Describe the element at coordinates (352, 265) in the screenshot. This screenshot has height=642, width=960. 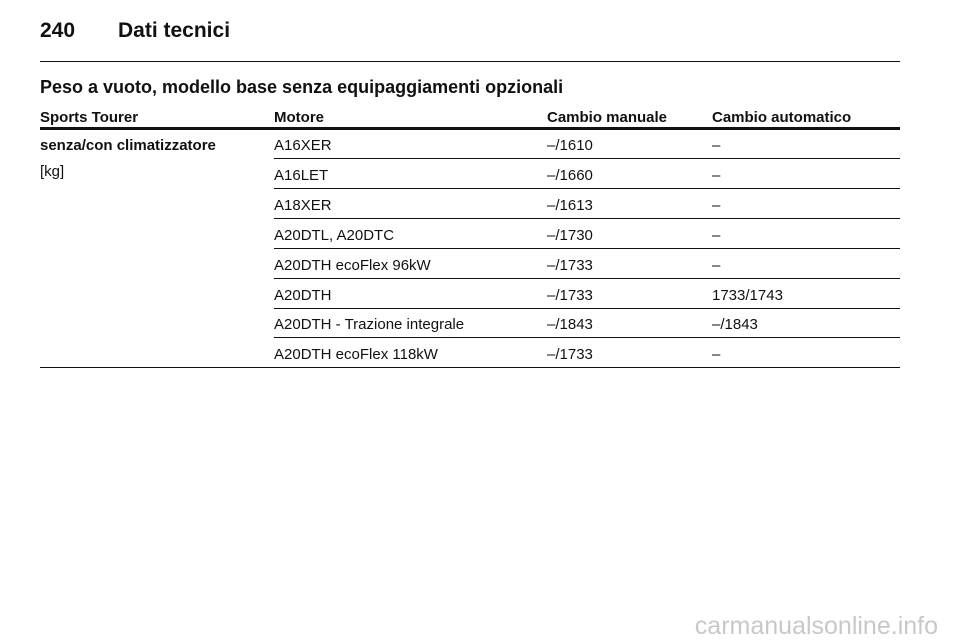
I see `cell: A20DTH ecoFlex 96kW` at that location.